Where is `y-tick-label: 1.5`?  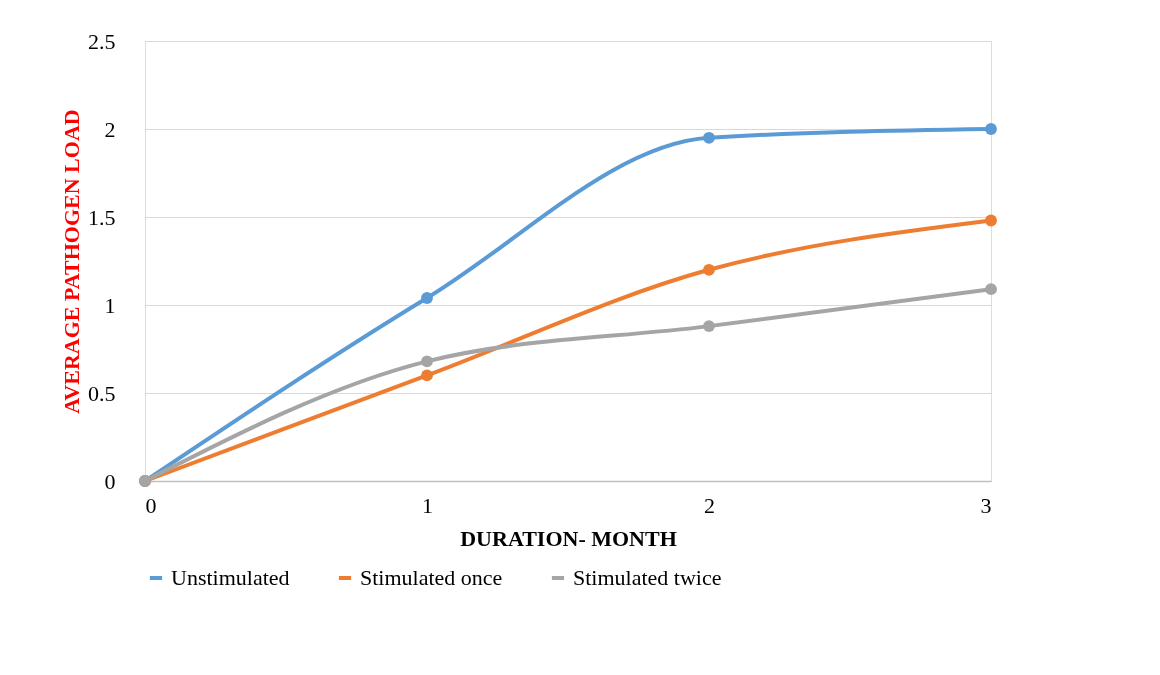
y-tick-label: 1.5 is located at coordinates (102, 217).